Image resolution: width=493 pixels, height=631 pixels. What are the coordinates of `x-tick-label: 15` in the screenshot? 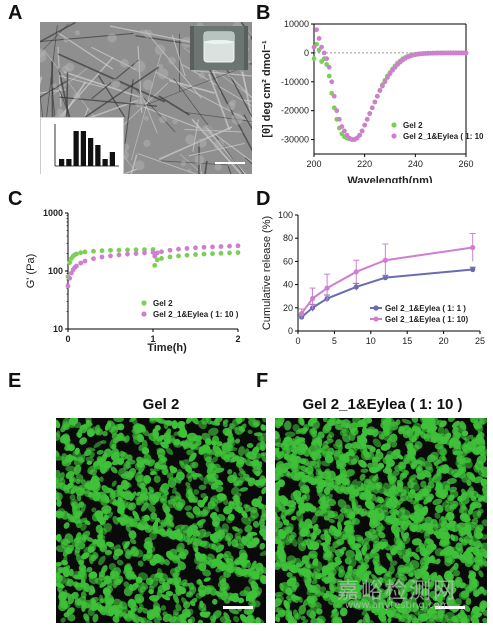 It's located at (407, 341).